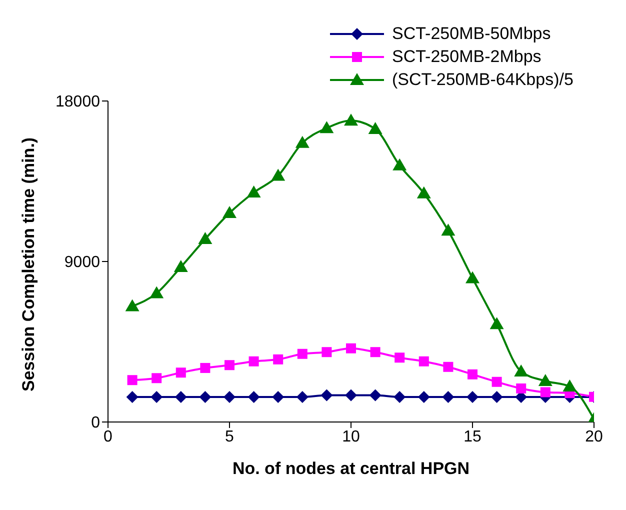  What do you see at coordinates (467, 56) in the screenshot?
I see `legend-label: SCT-250MB-2Mbps` at bounding box center [467, 56].